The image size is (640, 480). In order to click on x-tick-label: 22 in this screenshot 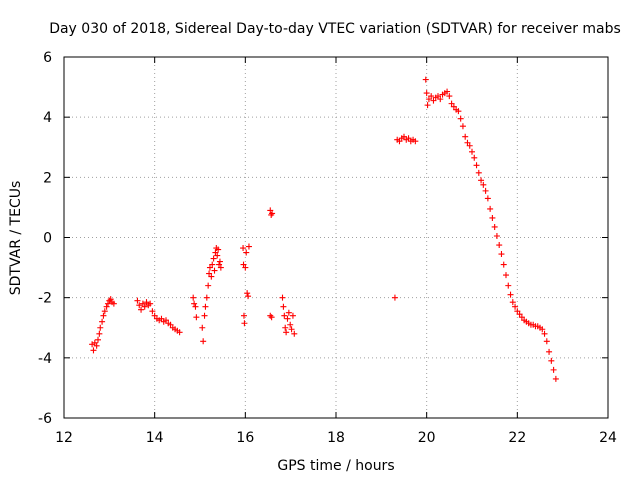, I will do `click(517, 438)`.